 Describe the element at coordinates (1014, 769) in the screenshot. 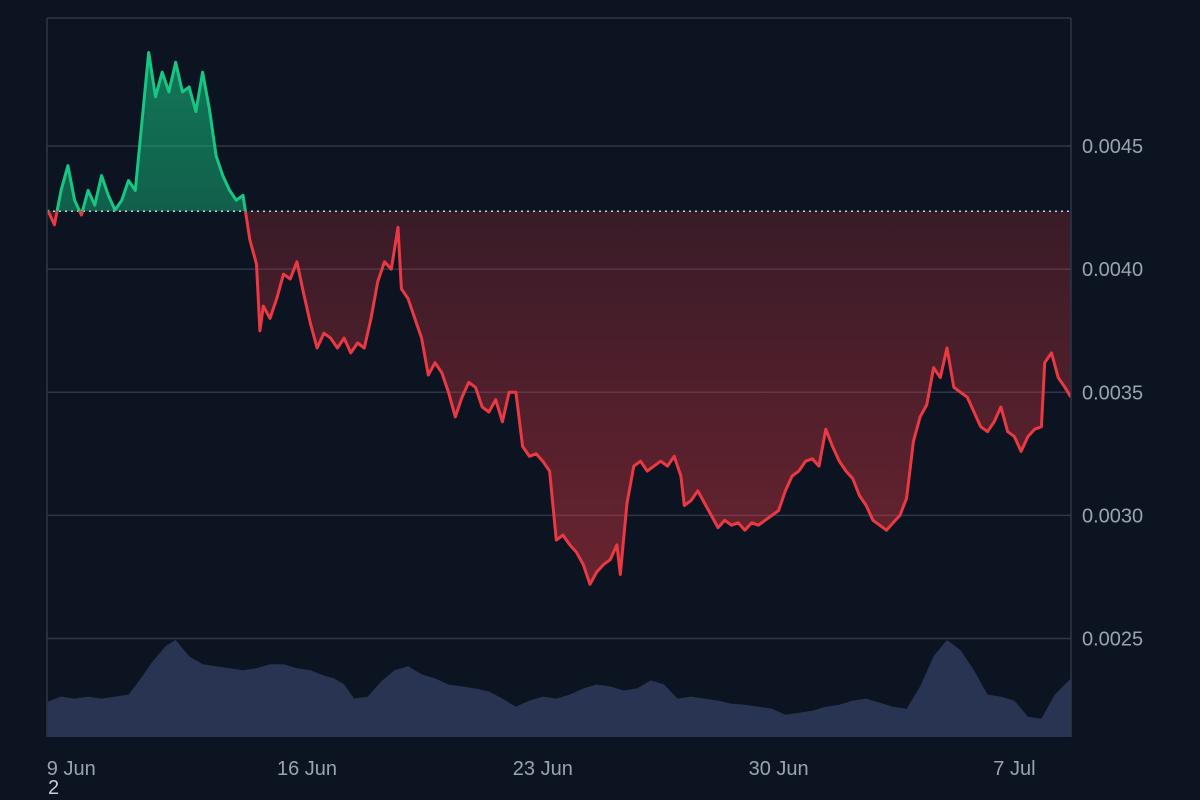

I see `x-tick-label-4: 7 Jul` at that location.